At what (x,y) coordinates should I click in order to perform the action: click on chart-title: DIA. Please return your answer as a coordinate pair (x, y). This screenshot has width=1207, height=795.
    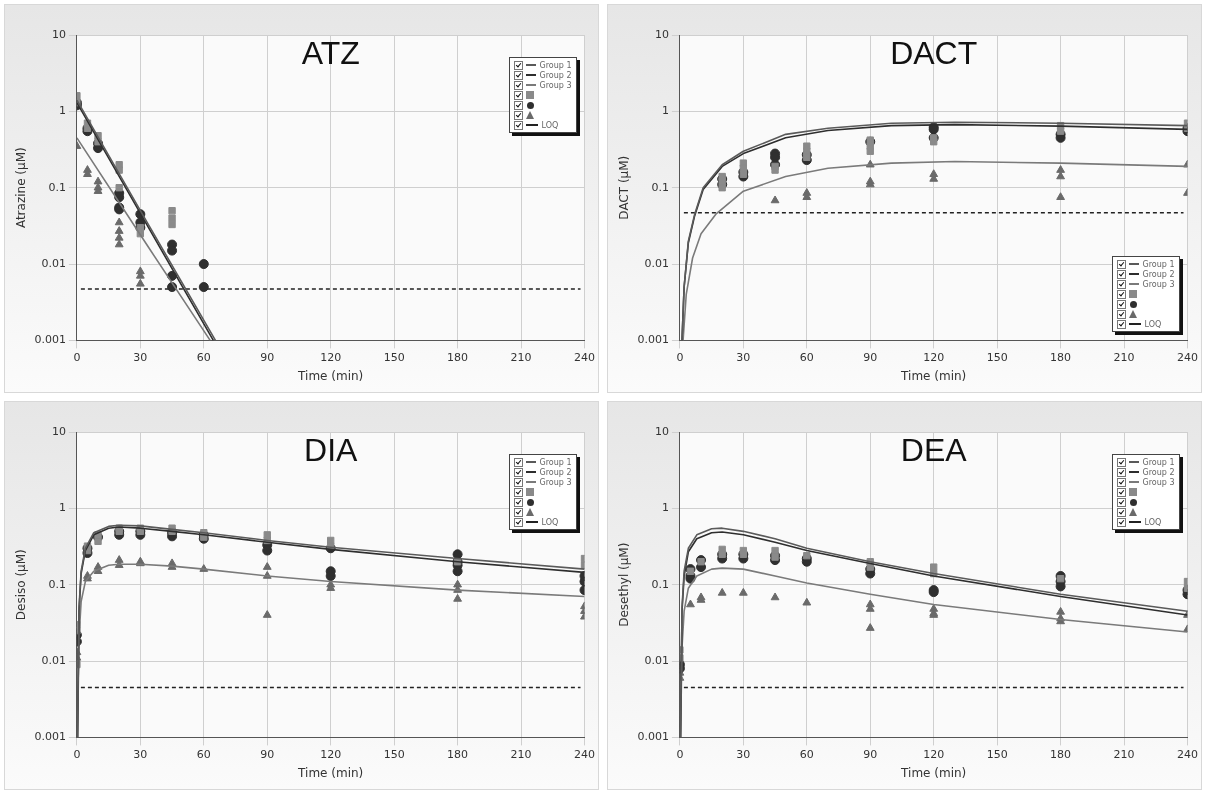
    Looking at the image, I should click on (331, 449).